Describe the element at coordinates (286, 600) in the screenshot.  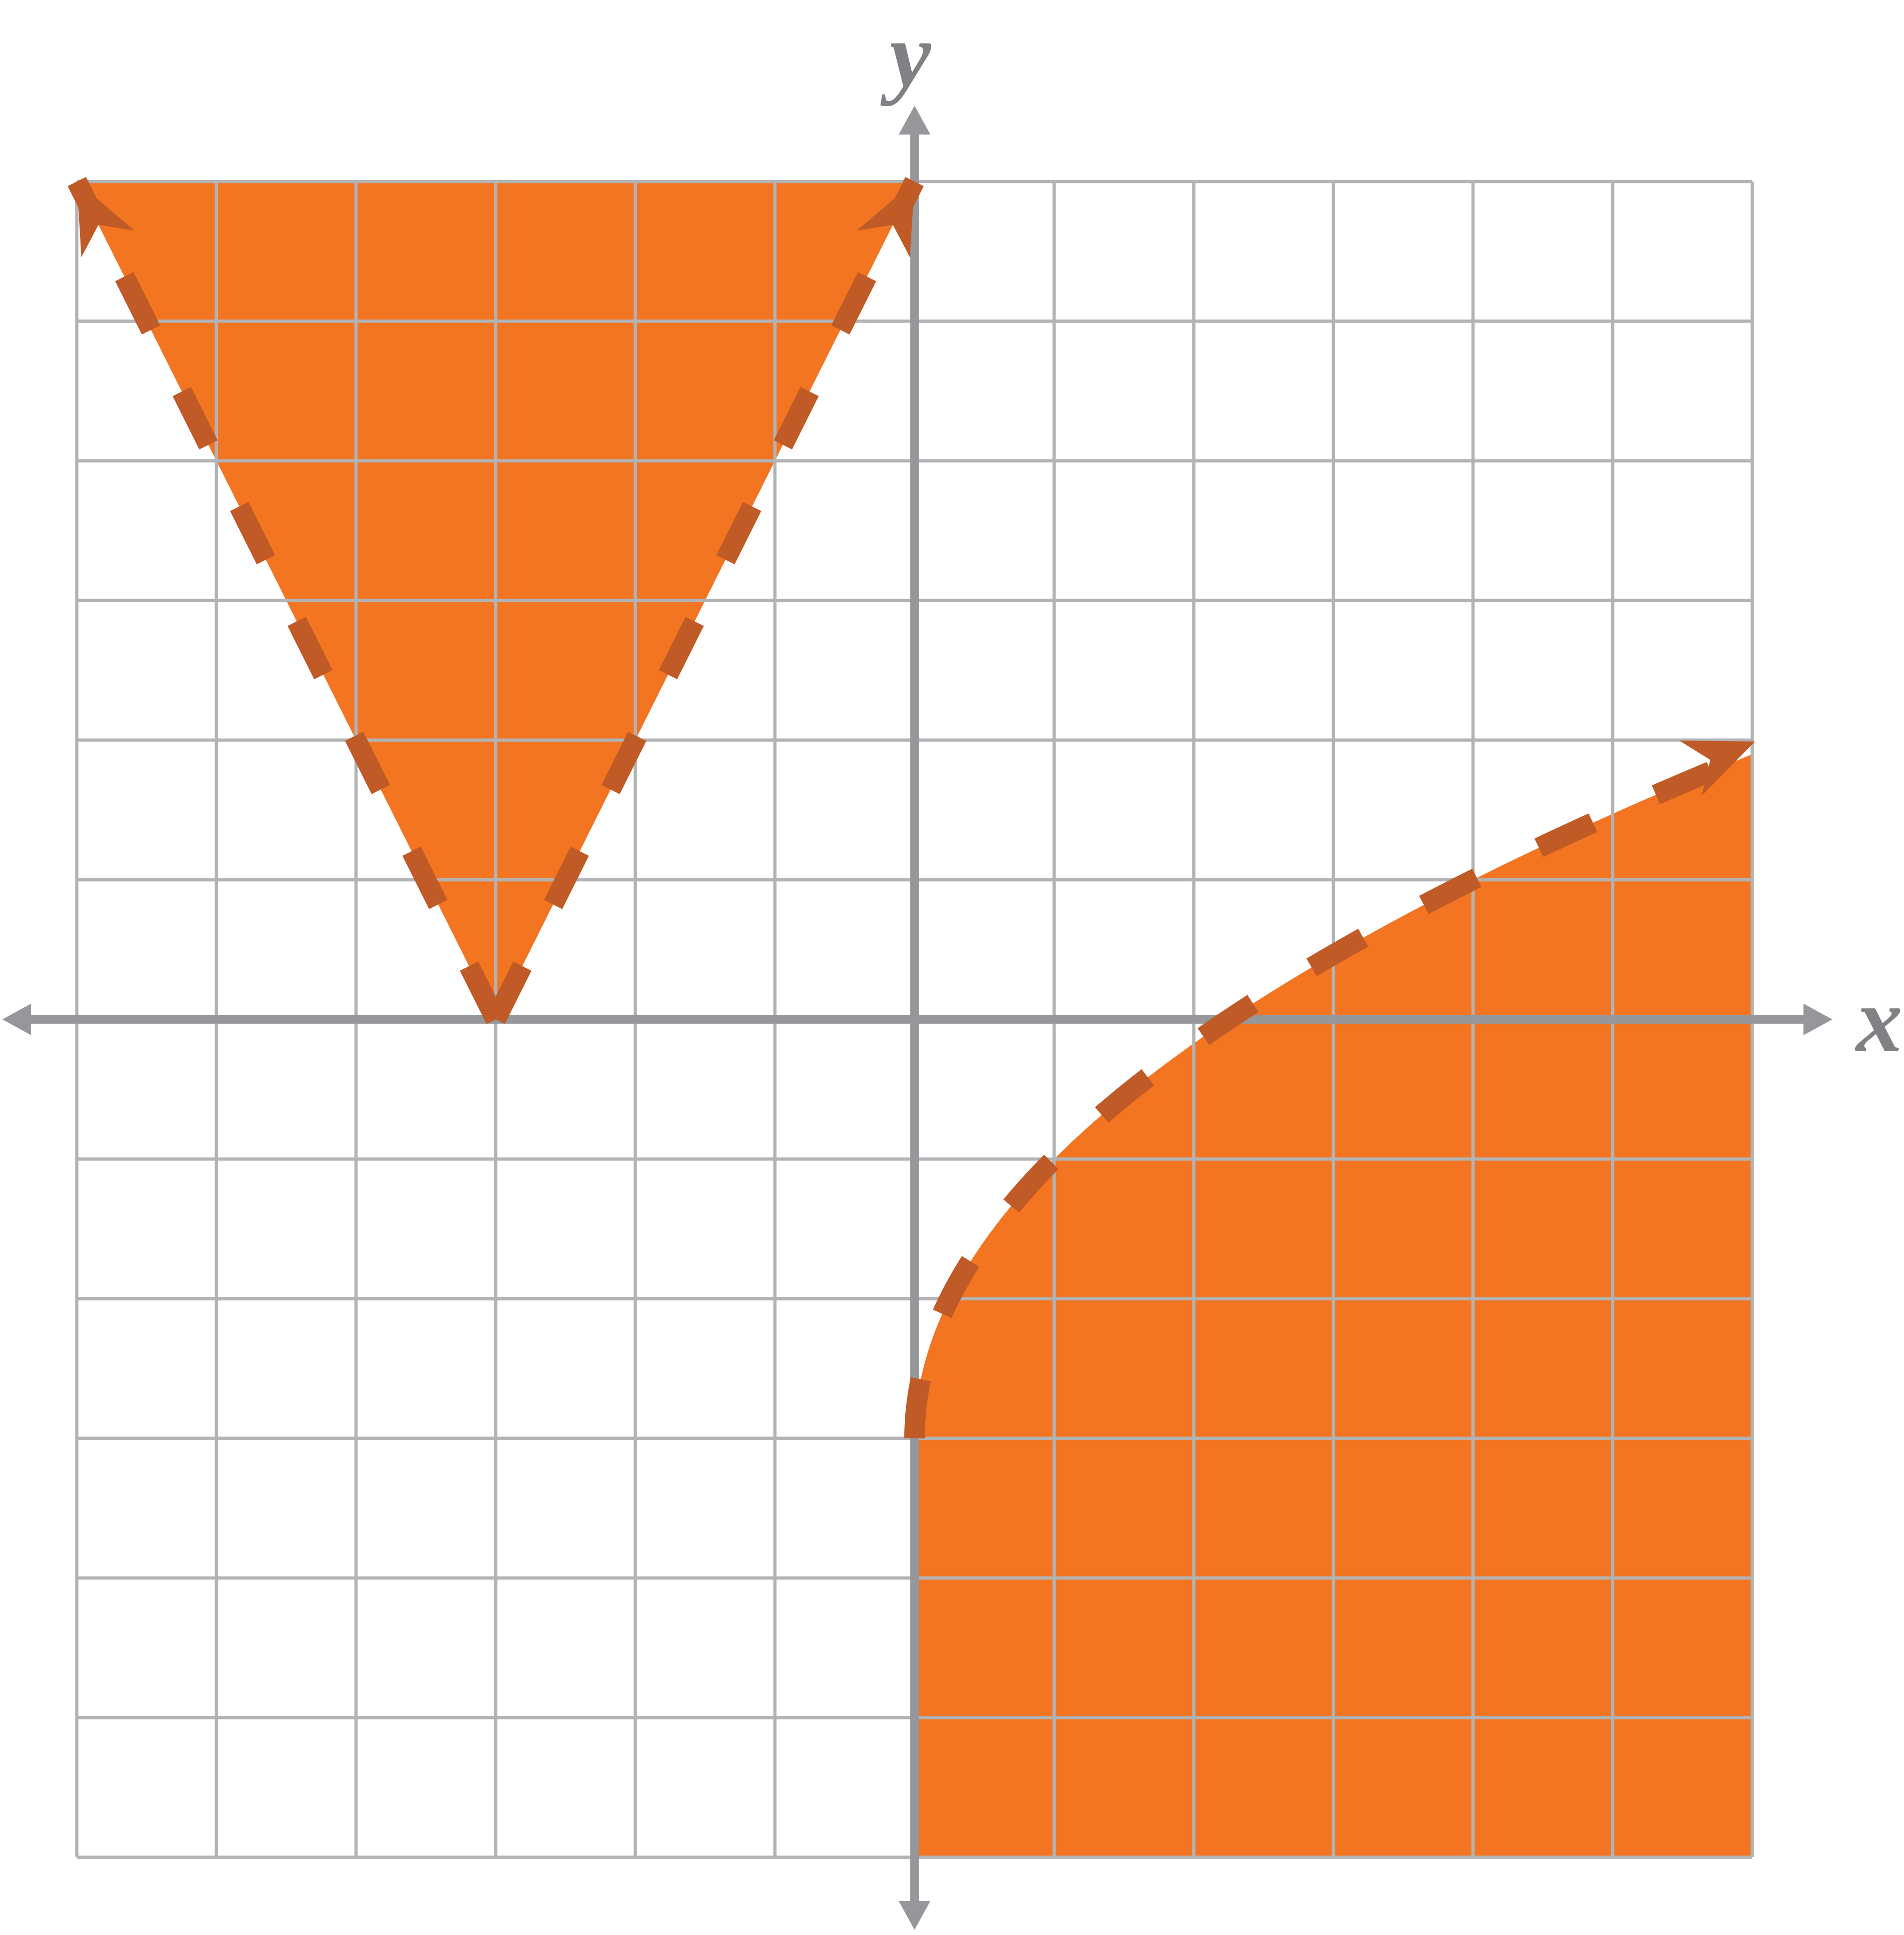
I see `absolute-value-boundary-left` at that location.